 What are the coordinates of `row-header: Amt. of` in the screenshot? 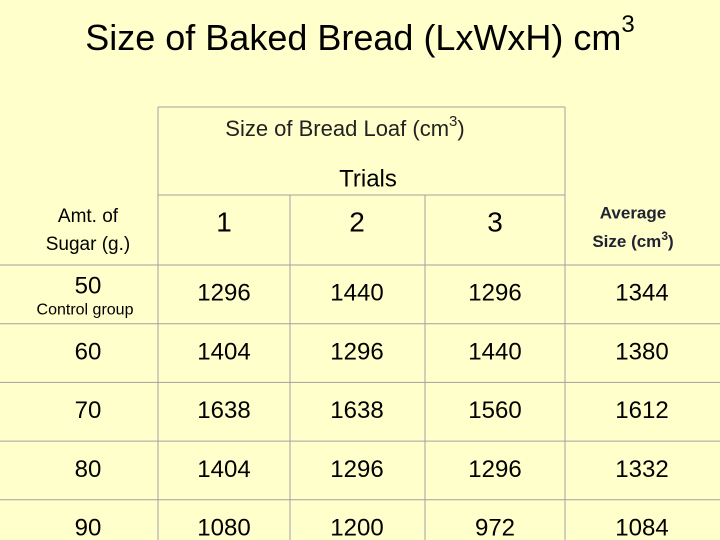 It's located at (88, 216).